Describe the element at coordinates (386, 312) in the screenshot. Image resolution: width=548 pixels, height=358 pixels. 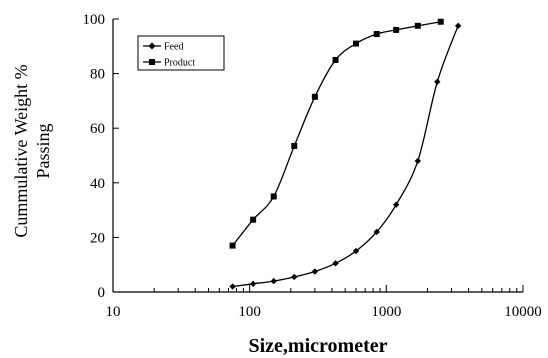
I see `x-tick-label: 1000` at that location.